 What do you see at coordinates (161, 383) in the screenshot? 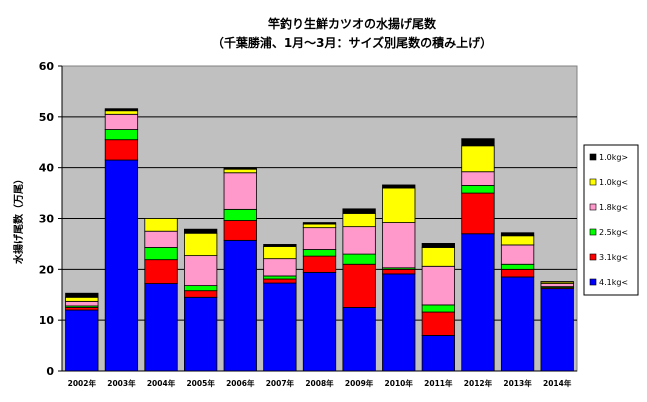
I see `x-tick-label: 2004年` at bounding box center [161, 383].